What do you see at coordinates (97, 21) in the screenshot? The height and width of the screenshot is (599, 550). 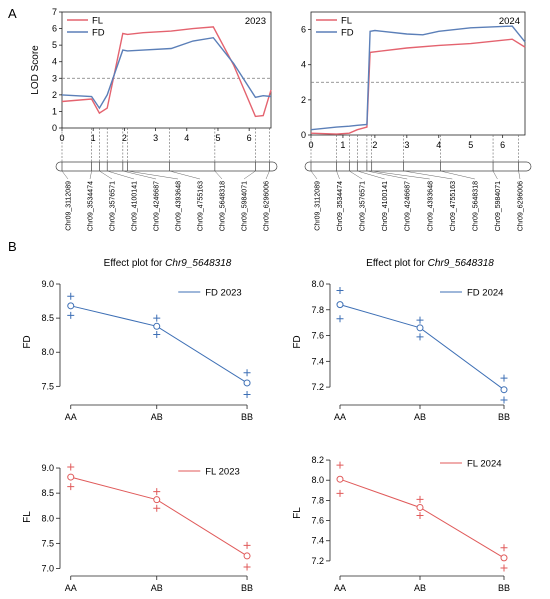 I see `legend-label-fl: FL` at bounding box center [97, 21].